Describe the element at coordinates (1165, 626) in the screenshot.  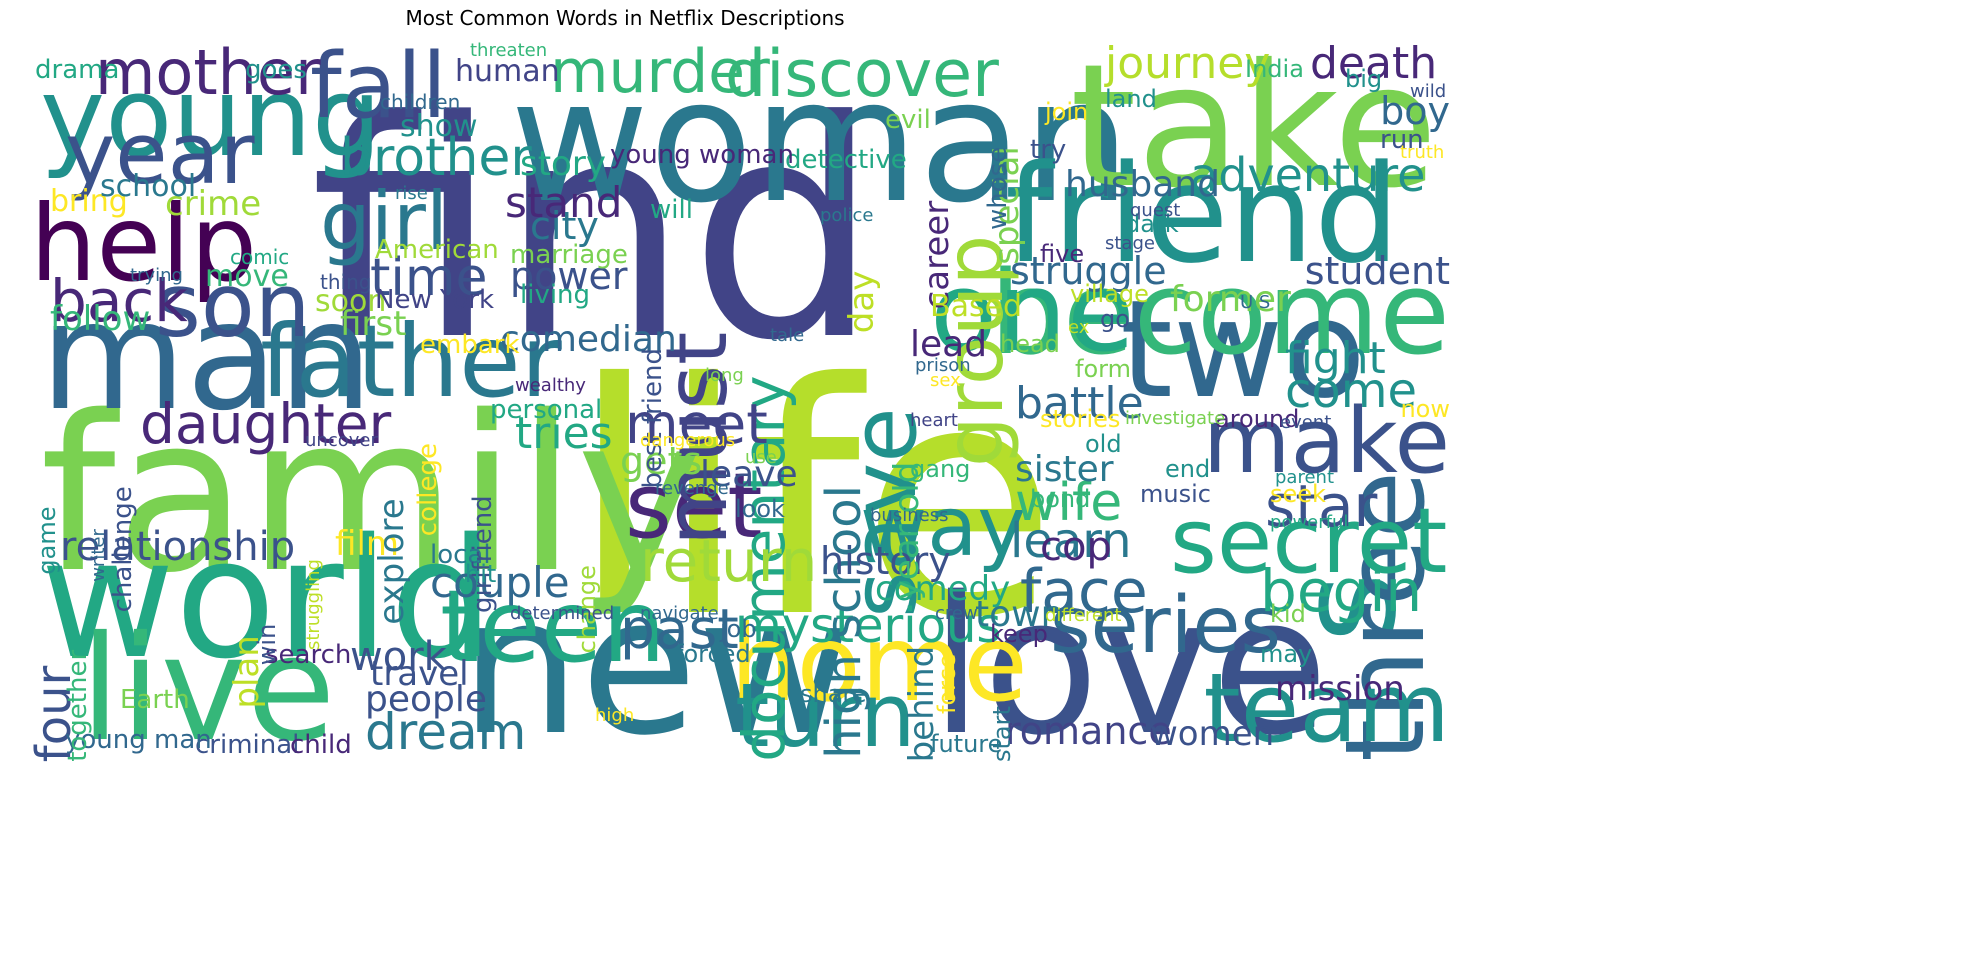
I see `word-series: series` at that location.